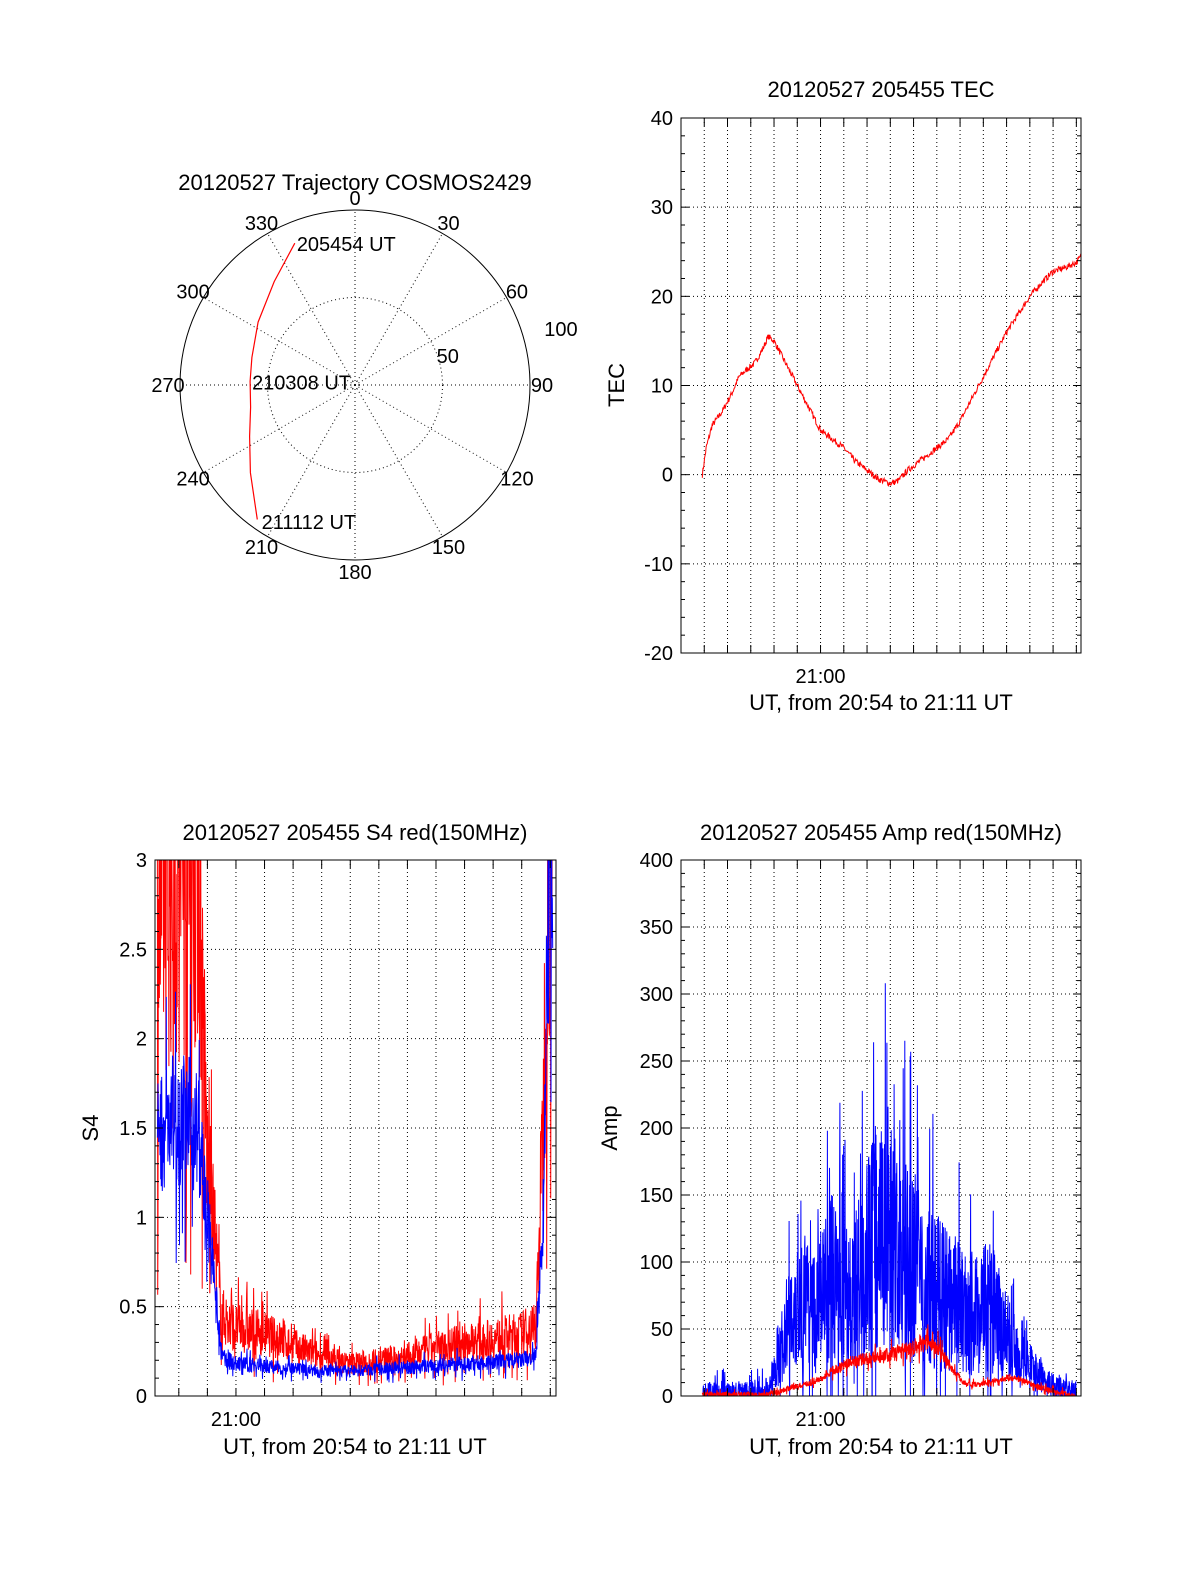  I want to click on amp-ytick-label: 100, so click(656, 1263).